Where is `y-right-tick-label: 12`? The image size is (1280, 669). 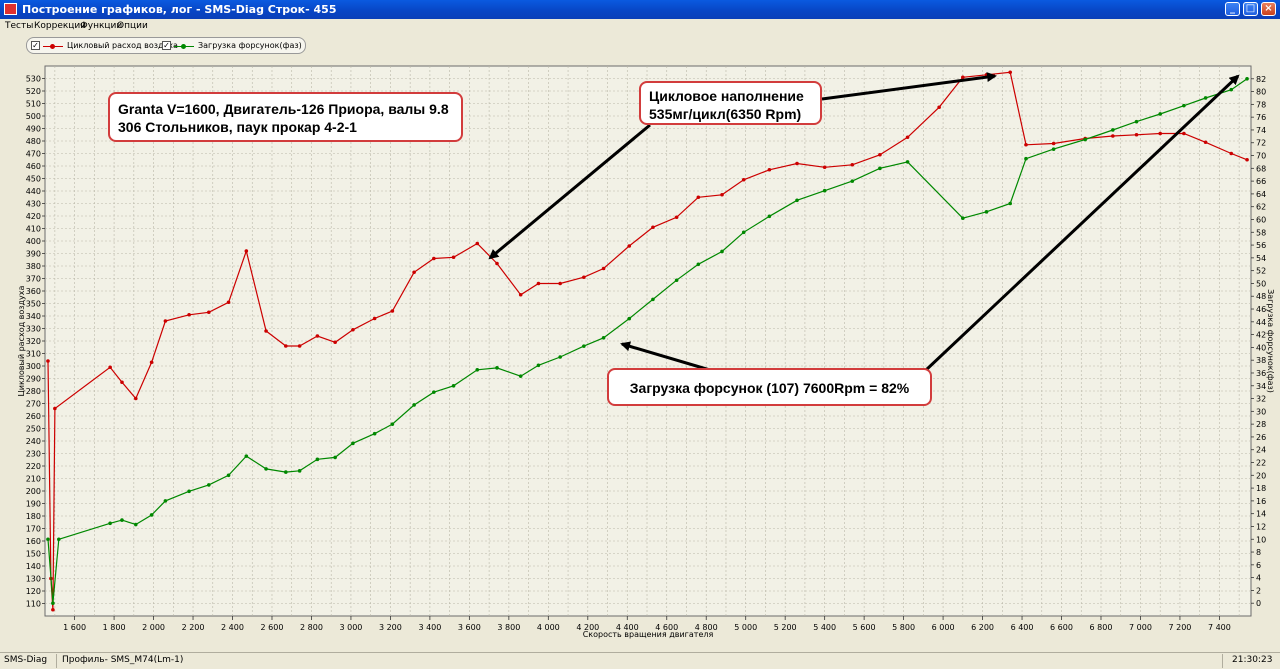
y-right-tick-label: 12 is located at coordinates (1261, 526).